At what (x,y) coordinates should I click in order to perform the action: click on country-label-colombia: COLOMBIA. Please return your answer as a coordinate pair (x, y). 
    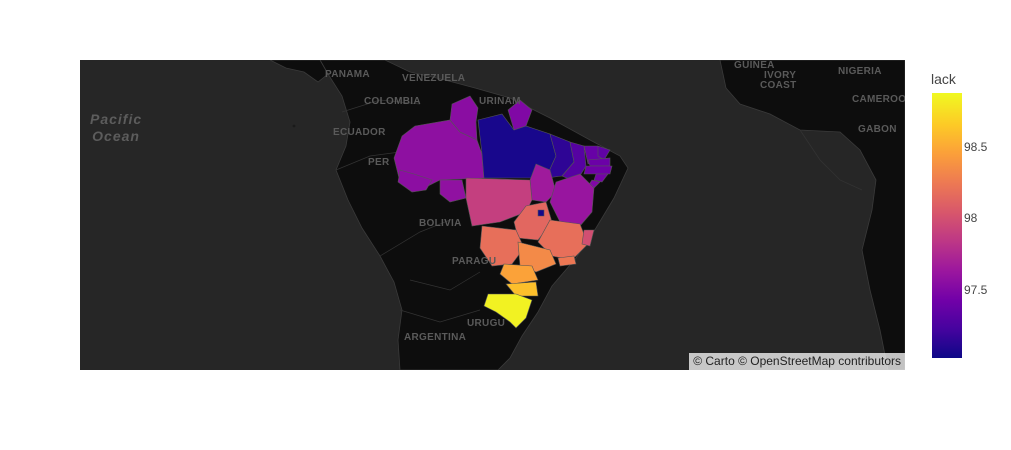
    Looking at the image, I should click on (392, 101).